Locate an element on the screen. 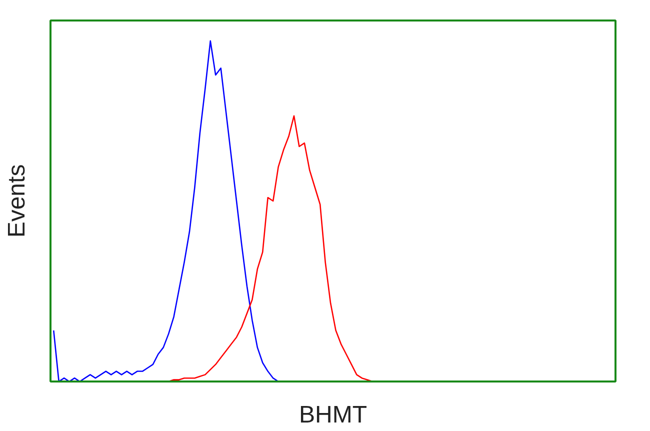 This screenshot has height=431, width=650. x-axis-title: BHMT is located at coordinates (333, 415).